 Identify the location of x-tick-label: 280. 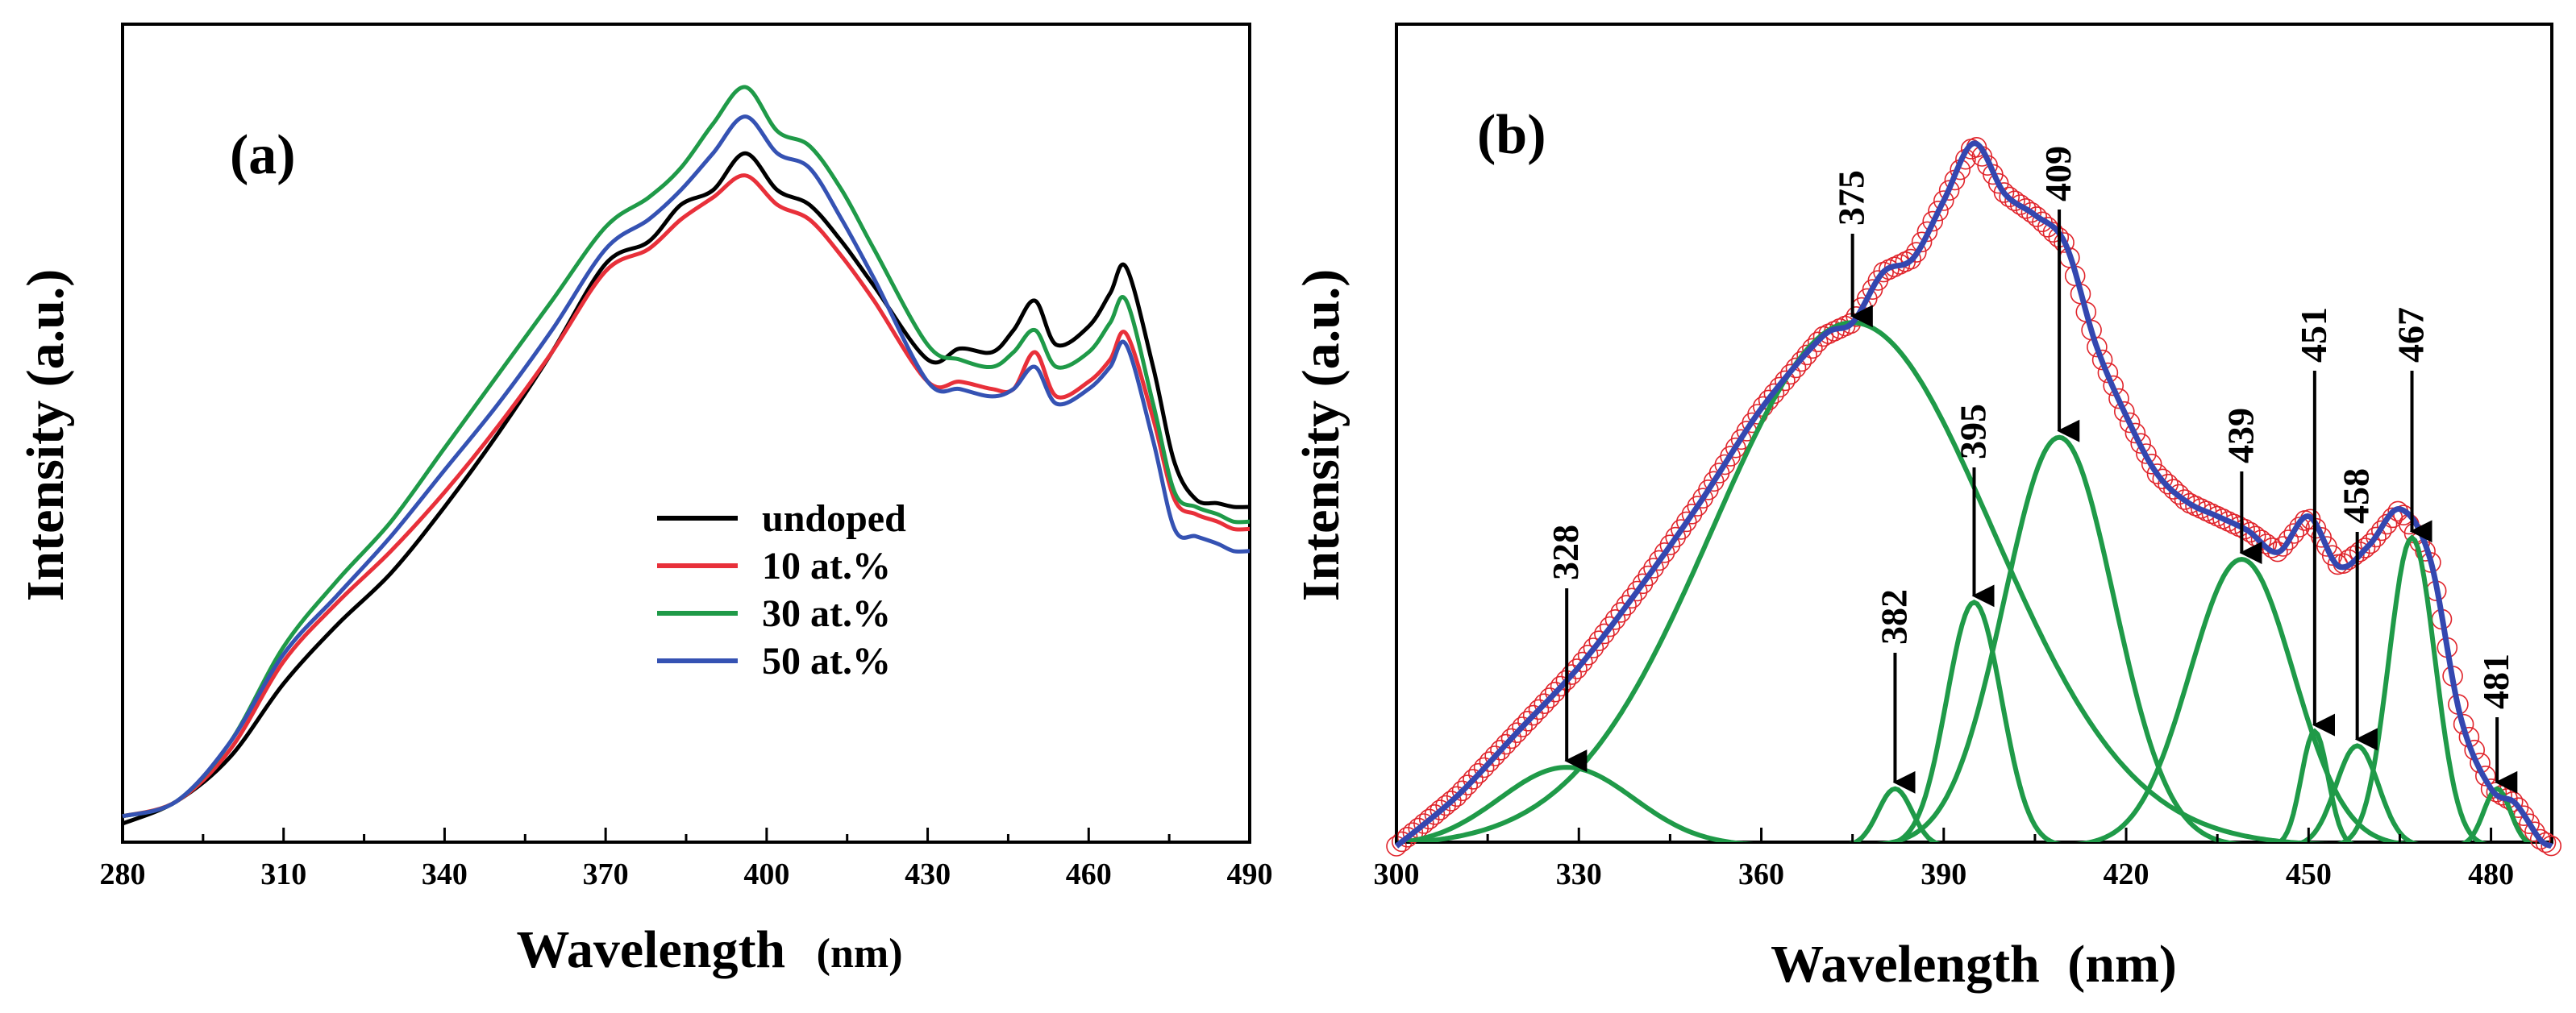
(123, 874).